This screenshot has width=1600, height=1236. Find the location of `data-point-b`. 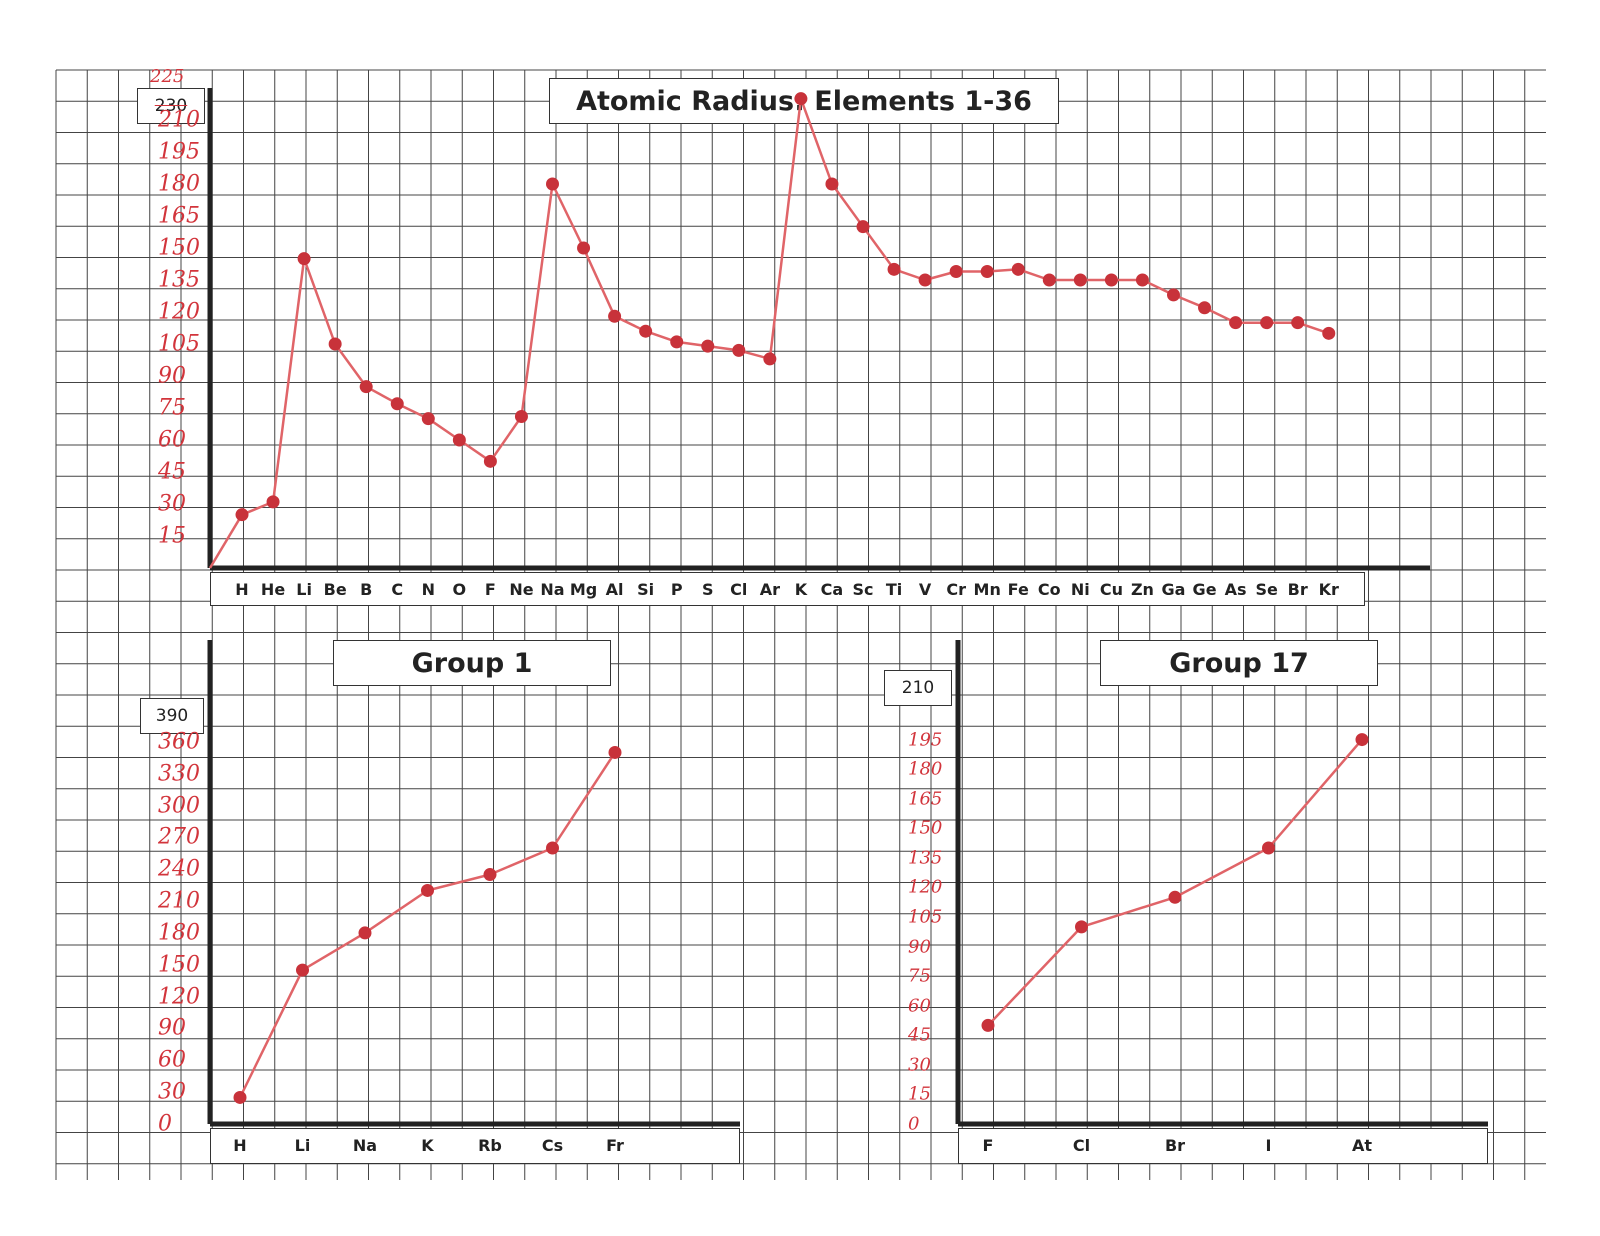

data-point-b is located at coordinates (366, 387).